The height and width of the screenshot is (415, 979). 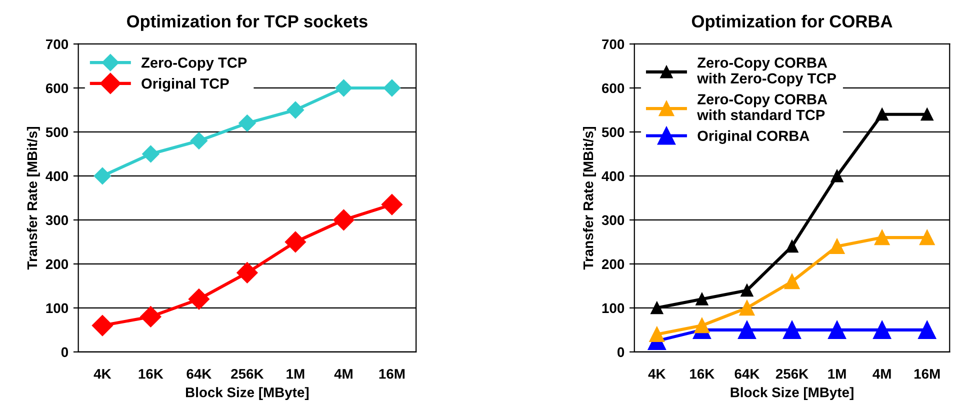 I want to click on chart-title: Optimization for TCP sockets, so click(x=247, y=22).